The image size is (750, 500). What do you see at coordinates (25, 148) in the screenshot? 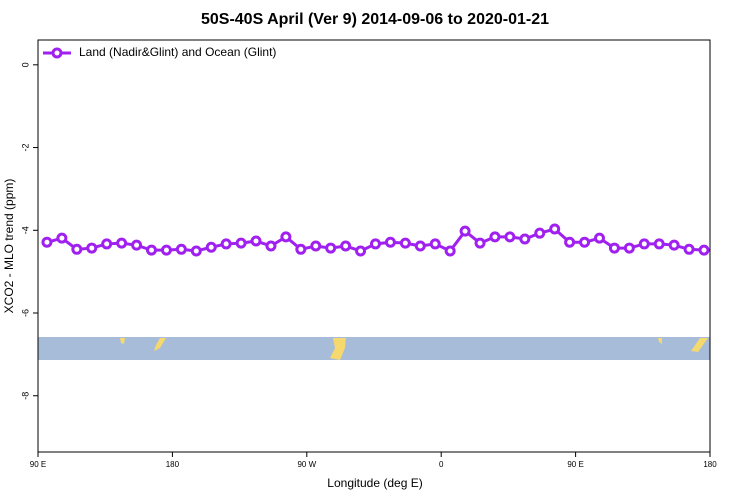
I see `y-tick-label: -2` at bounding box center [25, 148].